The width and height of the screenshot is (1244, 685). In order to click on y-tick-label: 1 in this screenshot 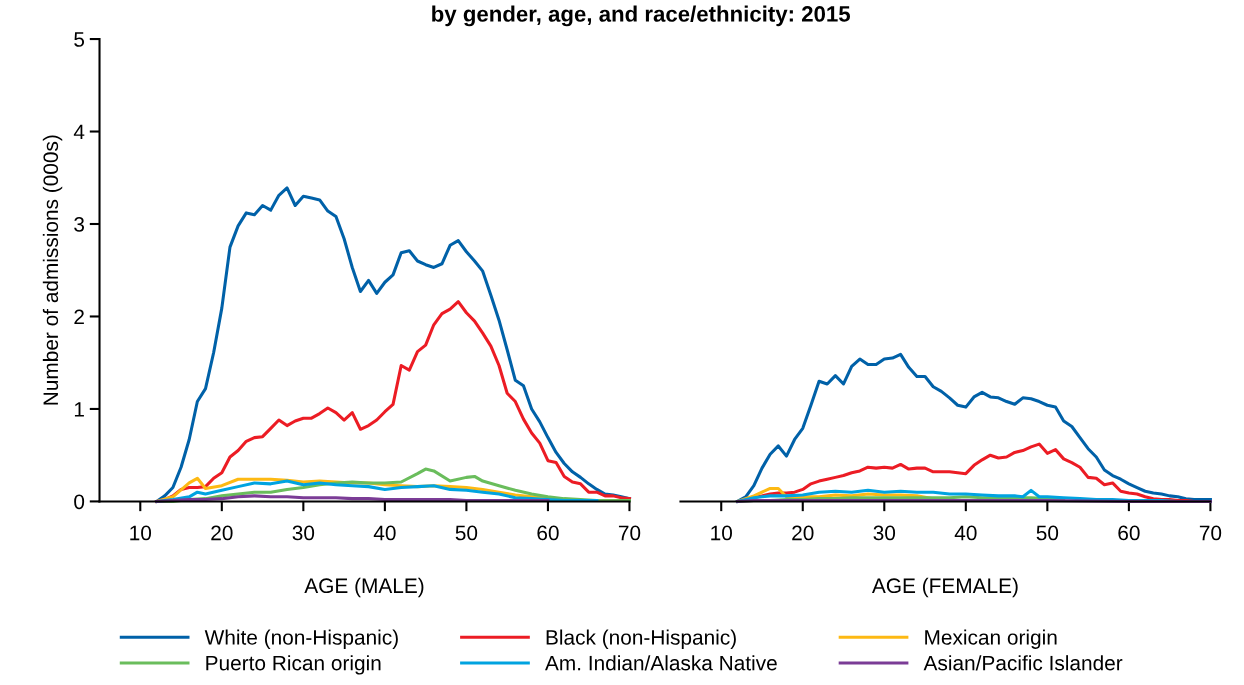, I will do `click(79, 409)`.